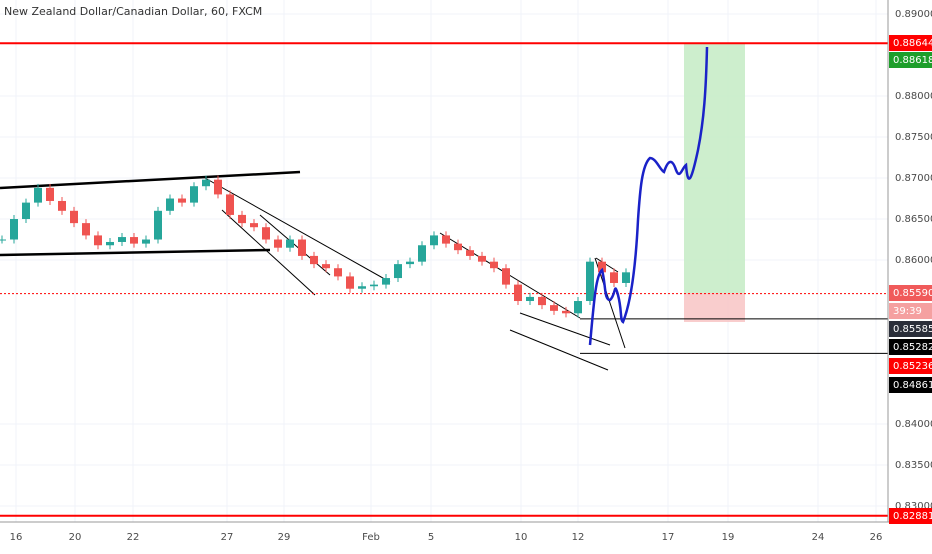  I want to click on price-label: 0.85282, so click(912, 347).